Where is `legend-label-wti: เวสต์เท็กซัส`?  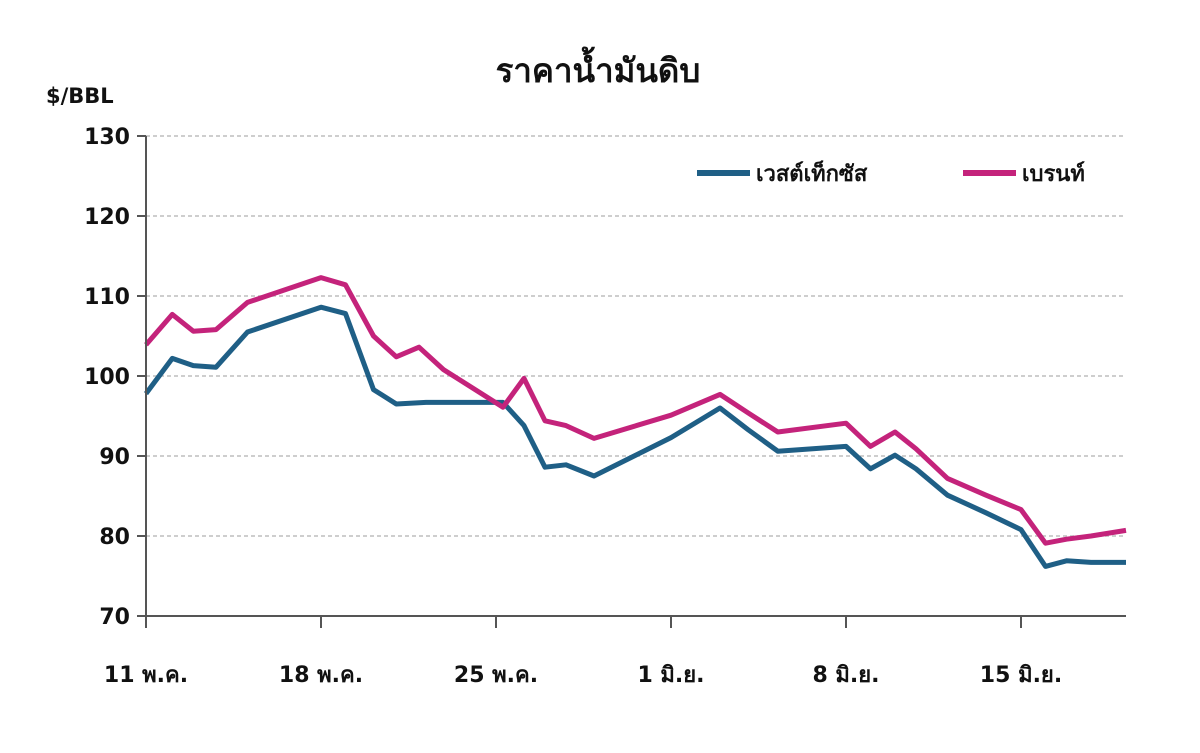 legend-label-wti: เวสต์เท็กซัส is located at coordinates (812, 173).